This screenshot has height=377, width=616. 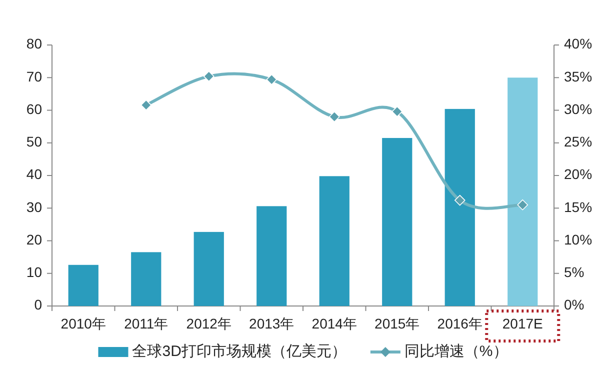 I want to click on y-tick-label: 60, so click(x=34, y=108).